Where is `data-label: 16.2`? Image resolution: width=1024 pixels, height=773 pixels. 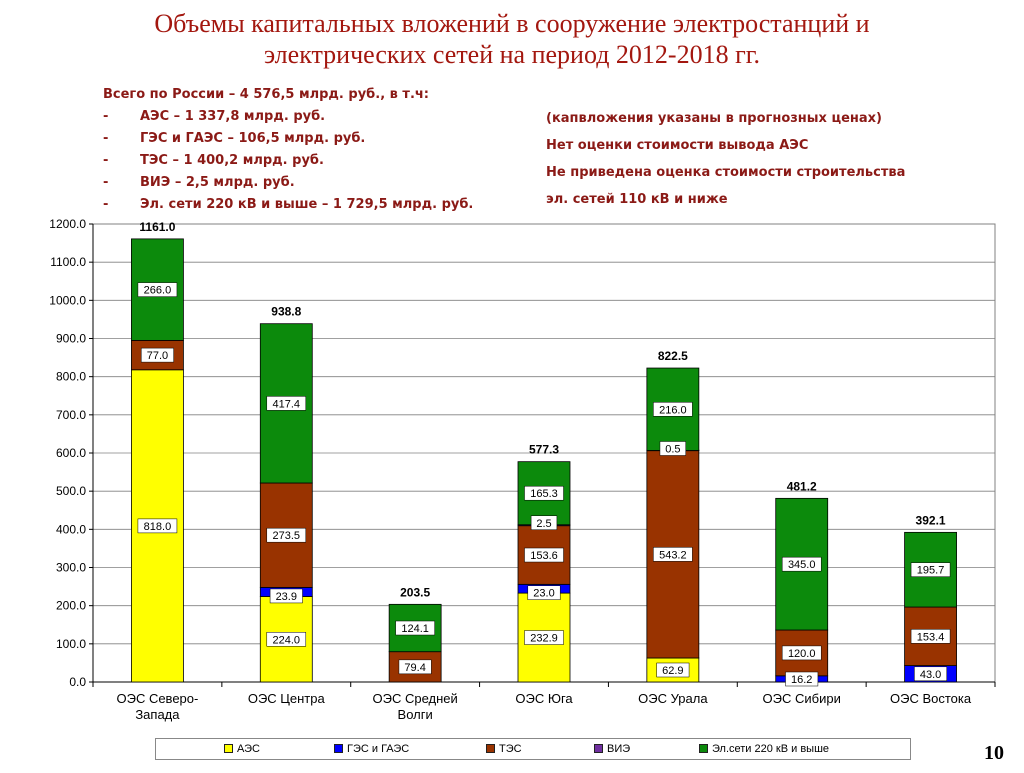
data-label: 16.2 is located at coordinates (801, 680).